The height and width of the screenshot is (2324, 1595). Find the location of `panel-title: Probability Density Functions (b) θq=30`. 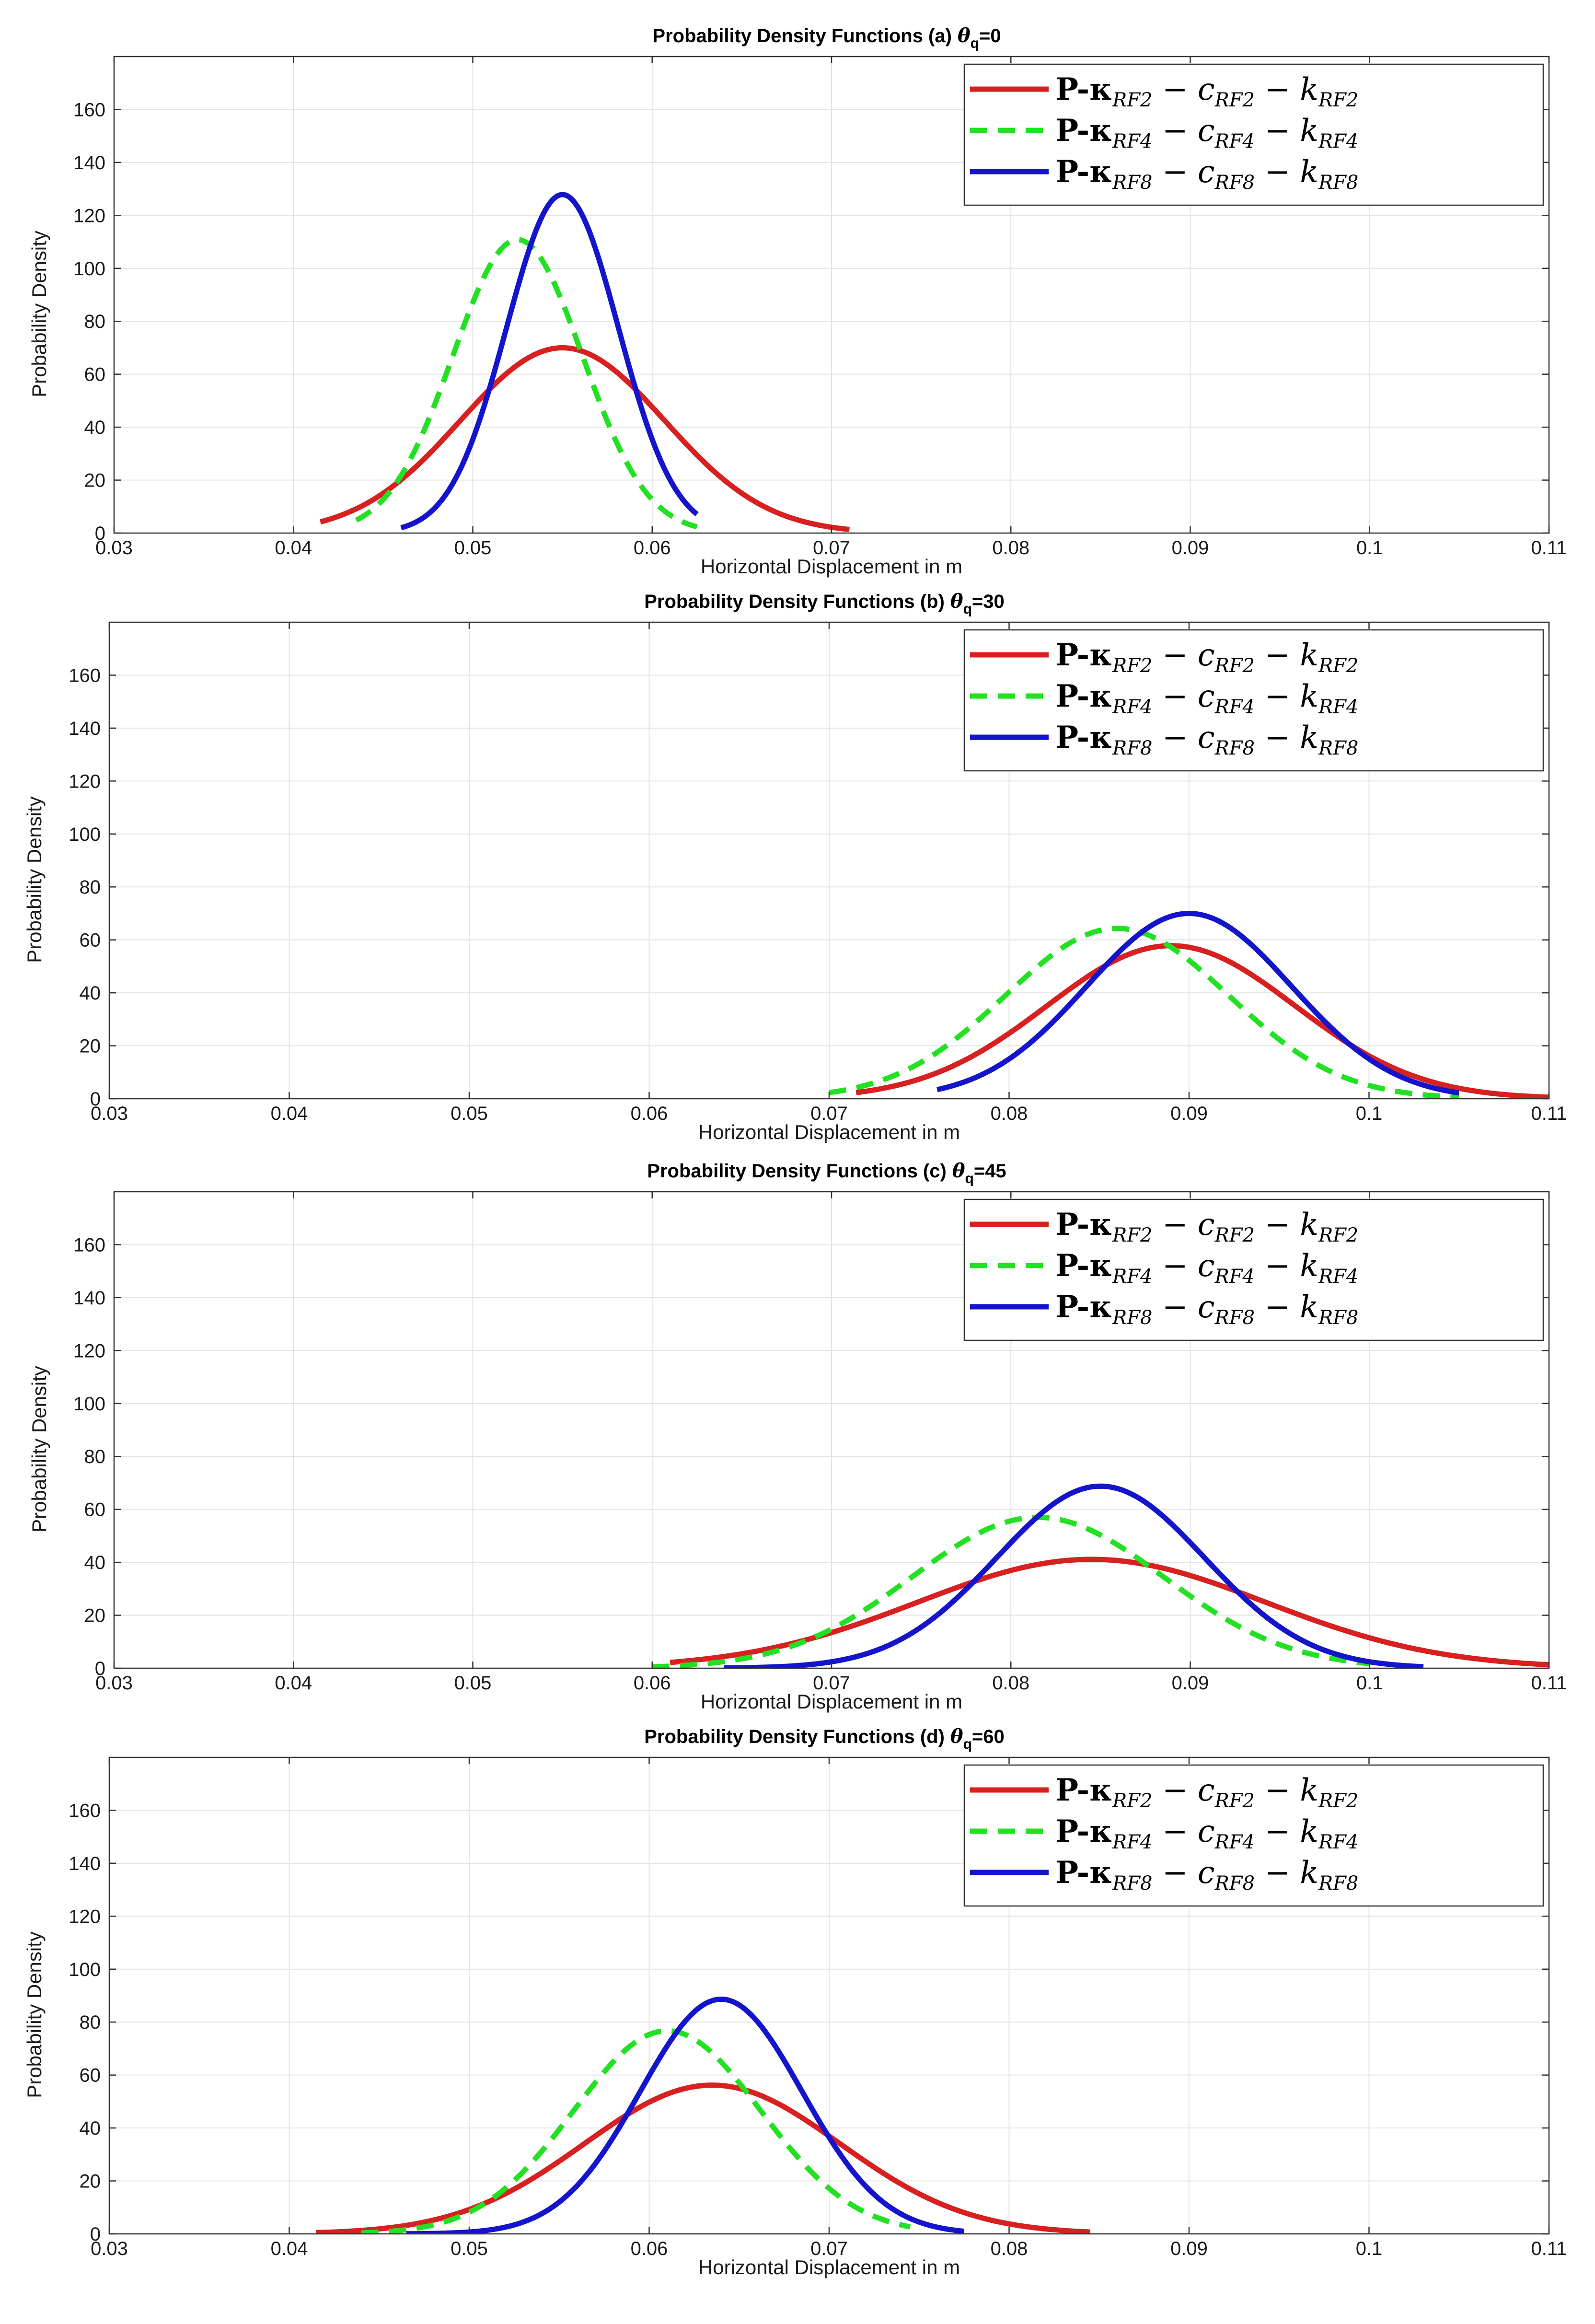

panel-title: Probability Density Functions (b) θq=30 is located at coordinates (825, 603).